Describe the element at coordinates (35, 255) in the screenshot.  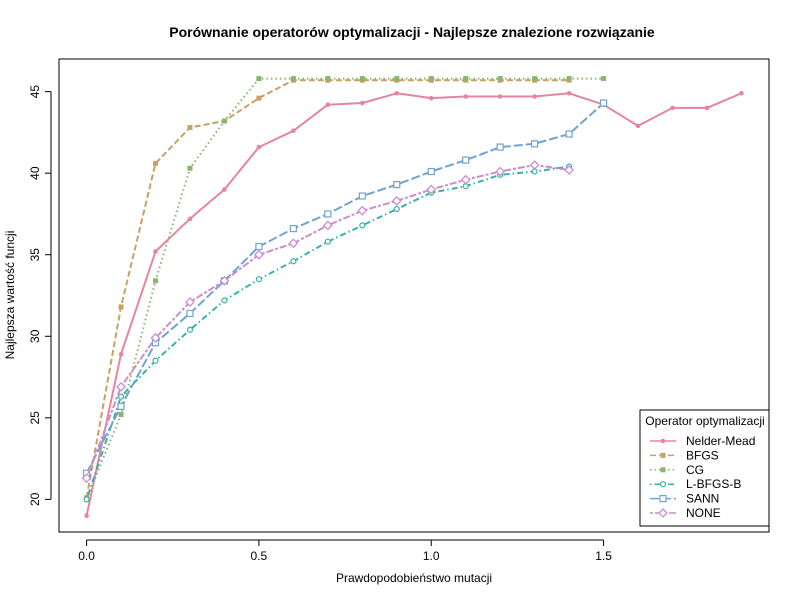
I see `y-tick-label: 35` at that location.